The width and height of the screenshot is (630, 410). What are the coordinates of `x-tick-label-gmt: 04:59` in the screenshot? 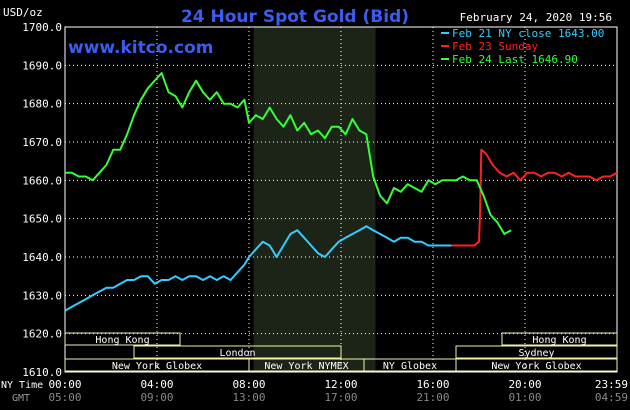 It's located at (611, 397).